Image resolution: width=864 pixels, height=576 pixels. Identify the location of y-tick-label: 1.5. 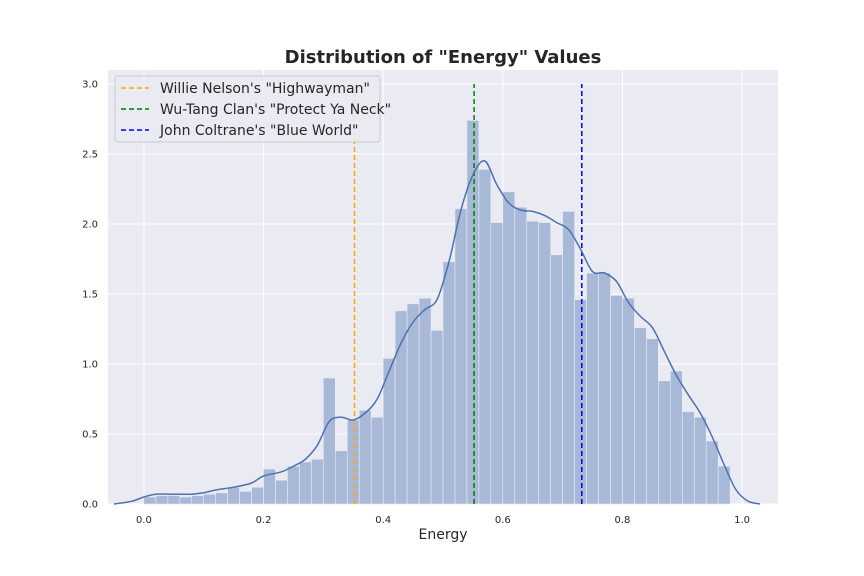
(90, 295).